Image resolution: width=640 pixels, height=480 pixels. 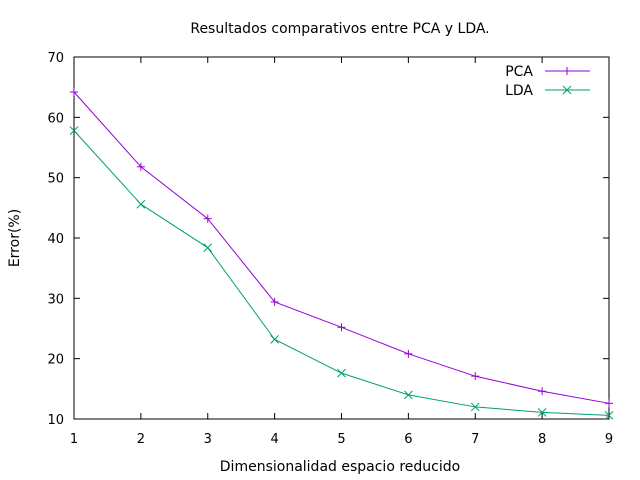 What do you see at coordinates (141, 439) in the screenshot?
I see `x-tick-label: 2` at bounding box center [141, 439].